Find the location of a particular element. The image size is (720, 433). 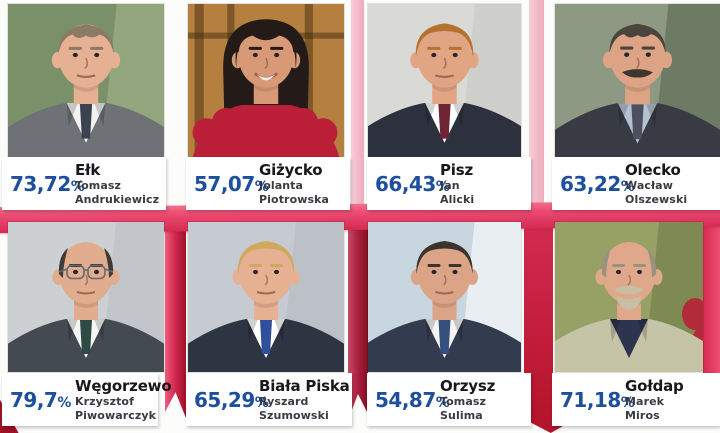

town-name: Gołdap is located at coordinates (654, 386).